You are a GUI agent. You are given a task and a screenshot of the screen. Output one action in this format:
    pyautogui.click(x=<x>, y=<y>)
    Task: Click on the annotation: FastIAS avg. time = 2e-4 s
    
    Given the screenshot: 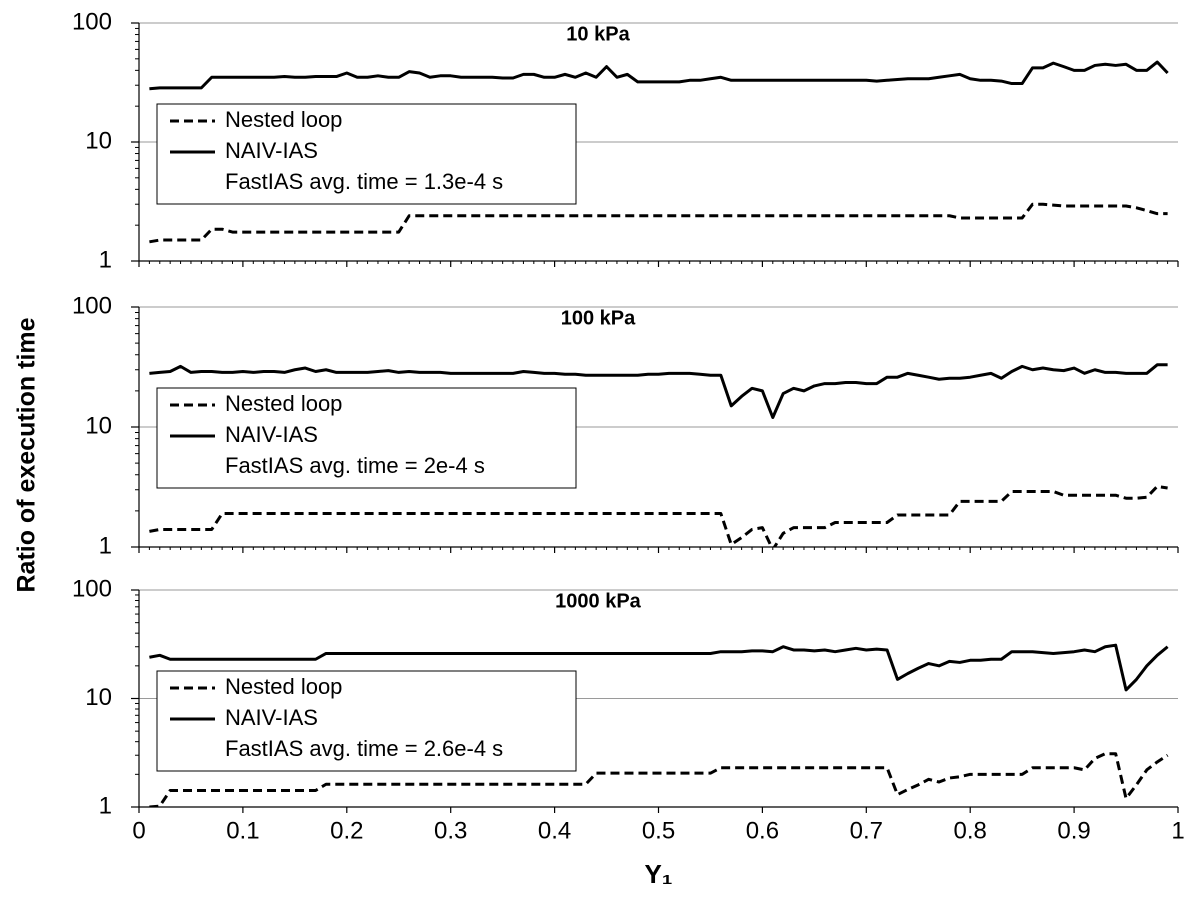 What is the action you would take?
    pyautogui.click(x=355, y=465)
    